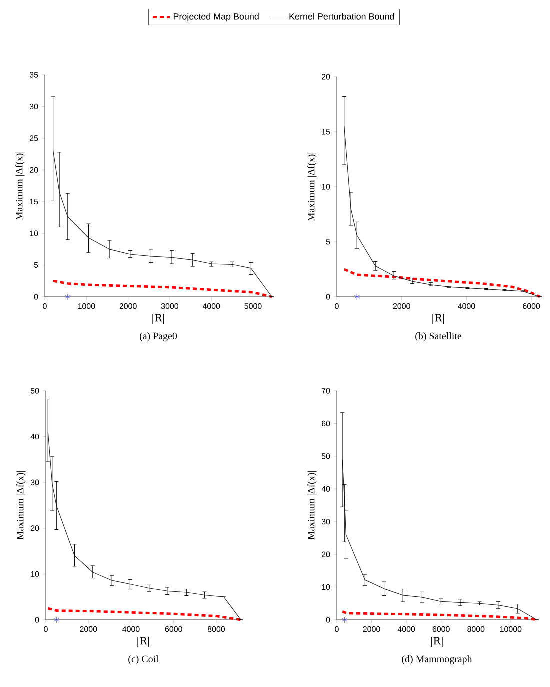  I want to click on text: (c) Coil, so click(143, 660).